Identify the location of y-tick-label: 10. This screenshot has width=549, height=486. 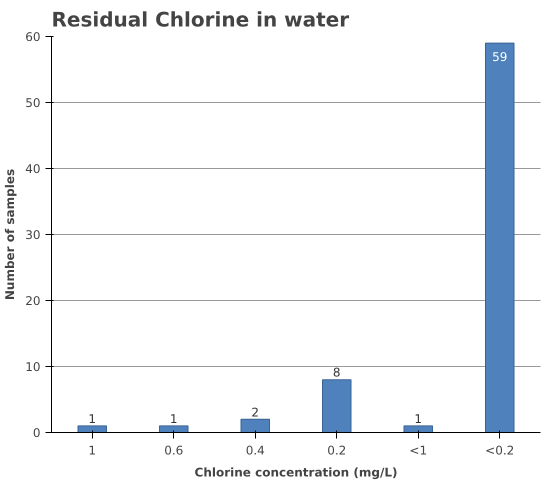
(33, 367).